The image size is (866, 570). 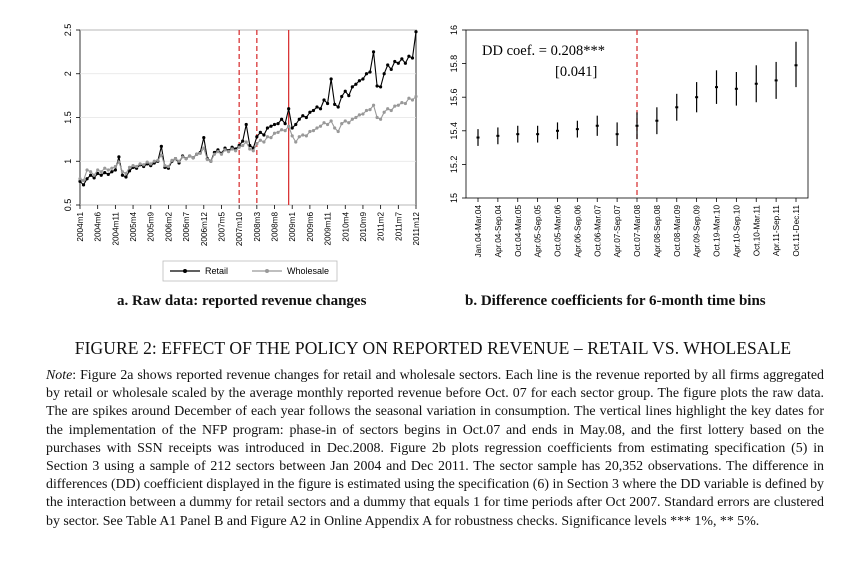 I want to click on legend-marker-retail, so click(x=185, y=271).